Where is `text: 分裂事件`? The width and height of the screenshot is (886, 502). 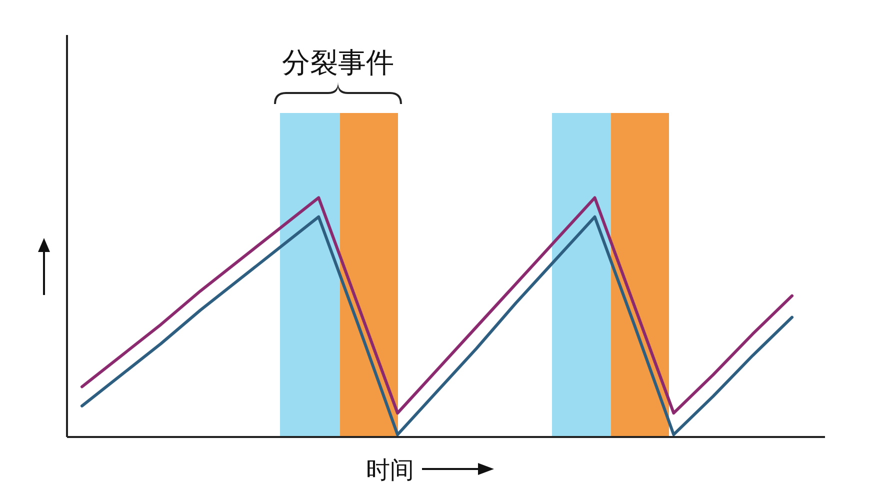 text: 分裂事件 is located at coordinates (338, 62).